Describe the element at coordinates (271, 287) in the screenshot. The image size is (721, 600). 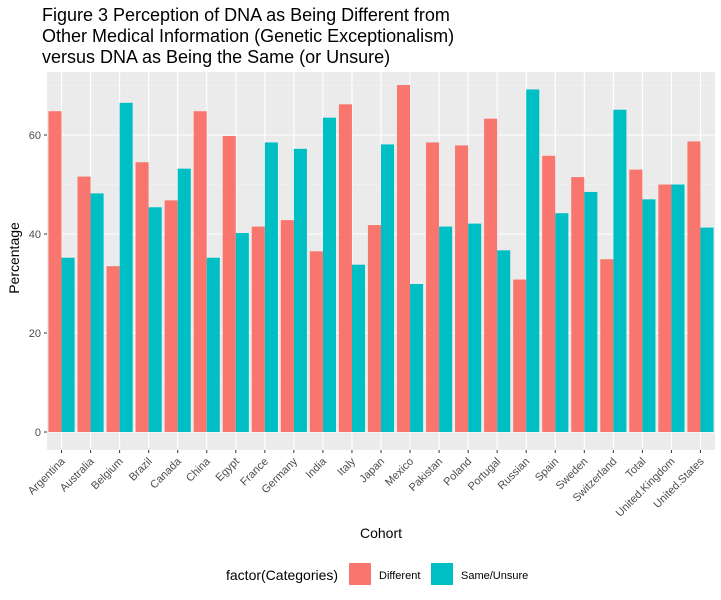
I see `bar-same-unsure-france` at that location.